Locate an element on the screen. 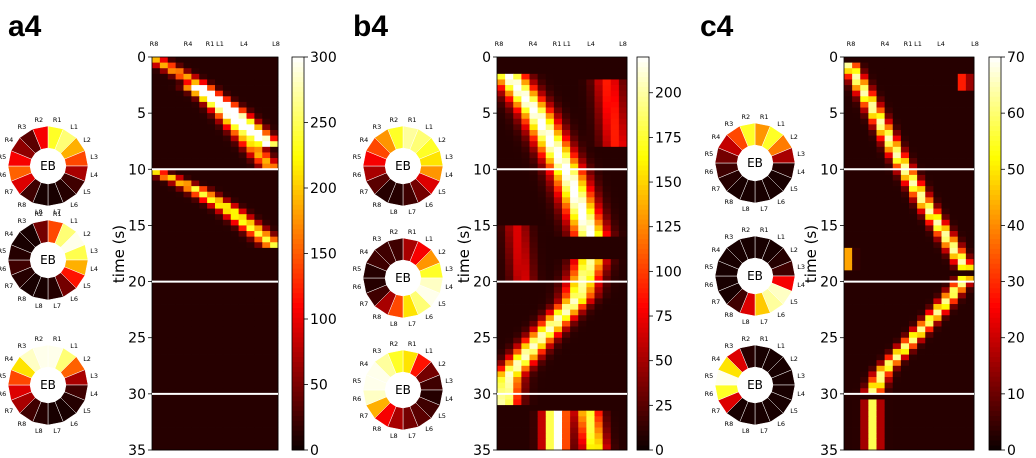  ring-segment-label: L1 is located at coordinates (781, 237).